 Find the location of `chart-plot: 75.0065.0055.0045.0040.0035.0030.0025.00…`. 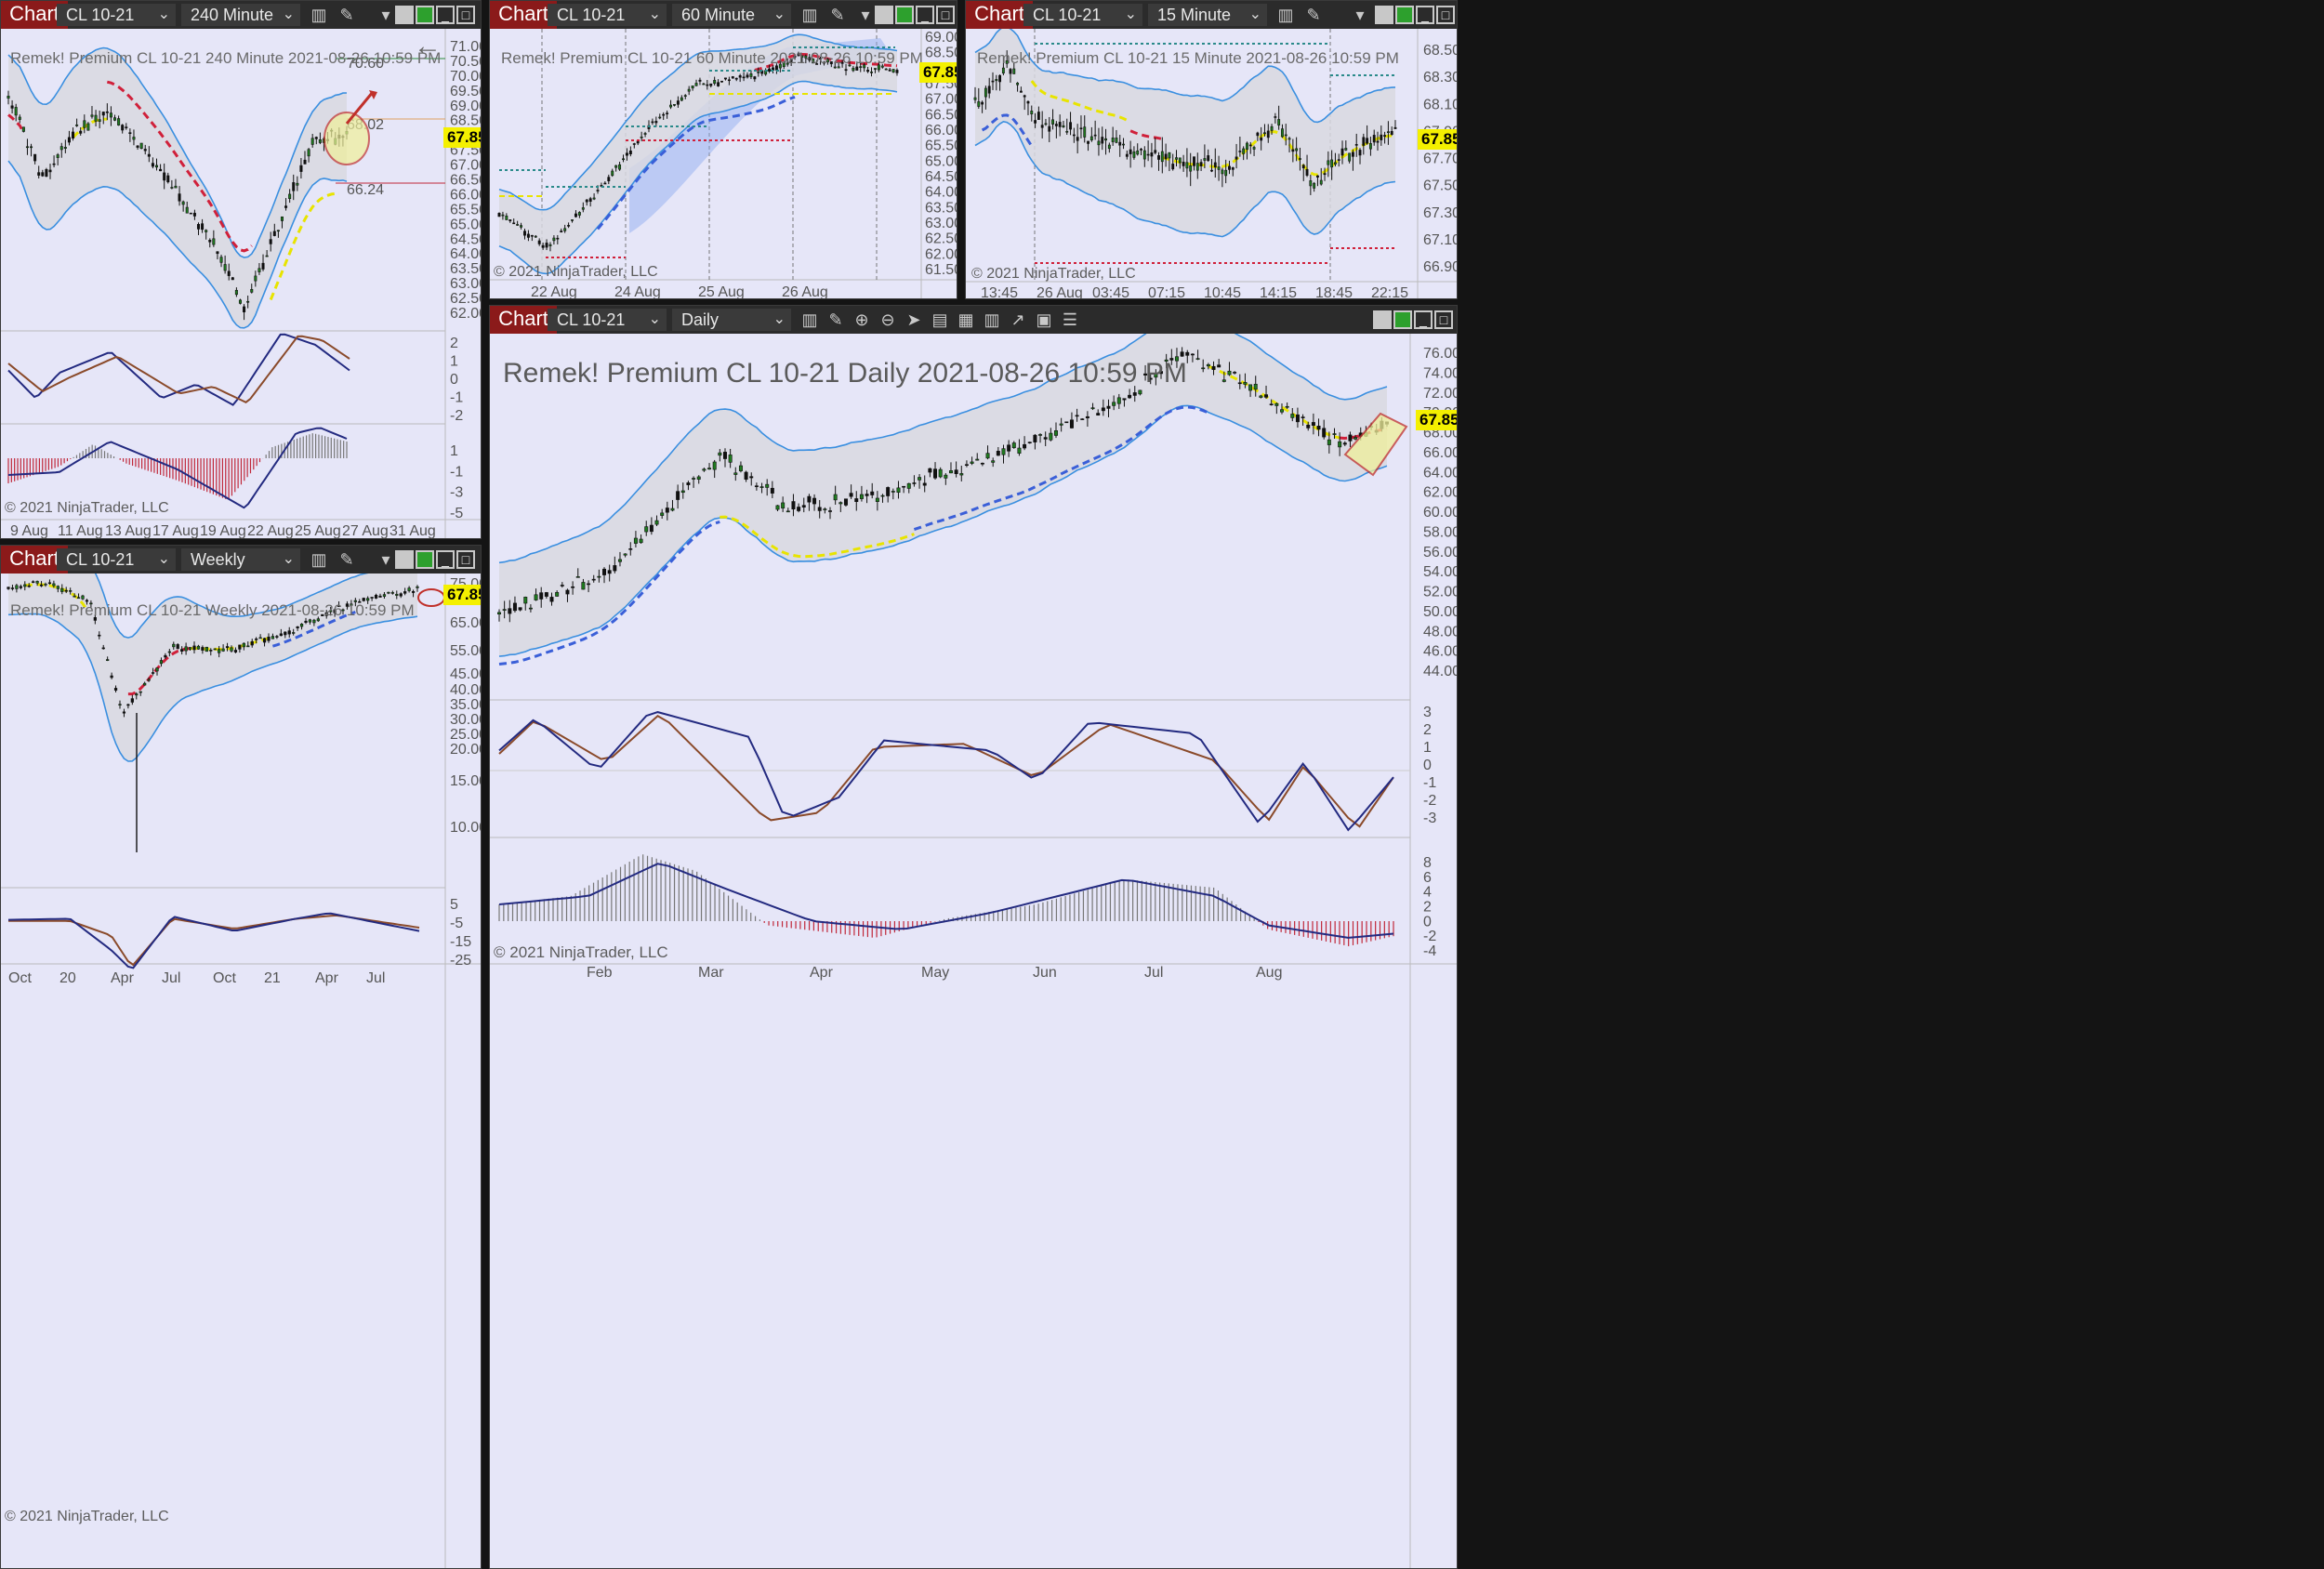

chart-plot: 75.0065.0055.0045.0040.0035.0030.0025.00… is located at coordinates (241, 1071).